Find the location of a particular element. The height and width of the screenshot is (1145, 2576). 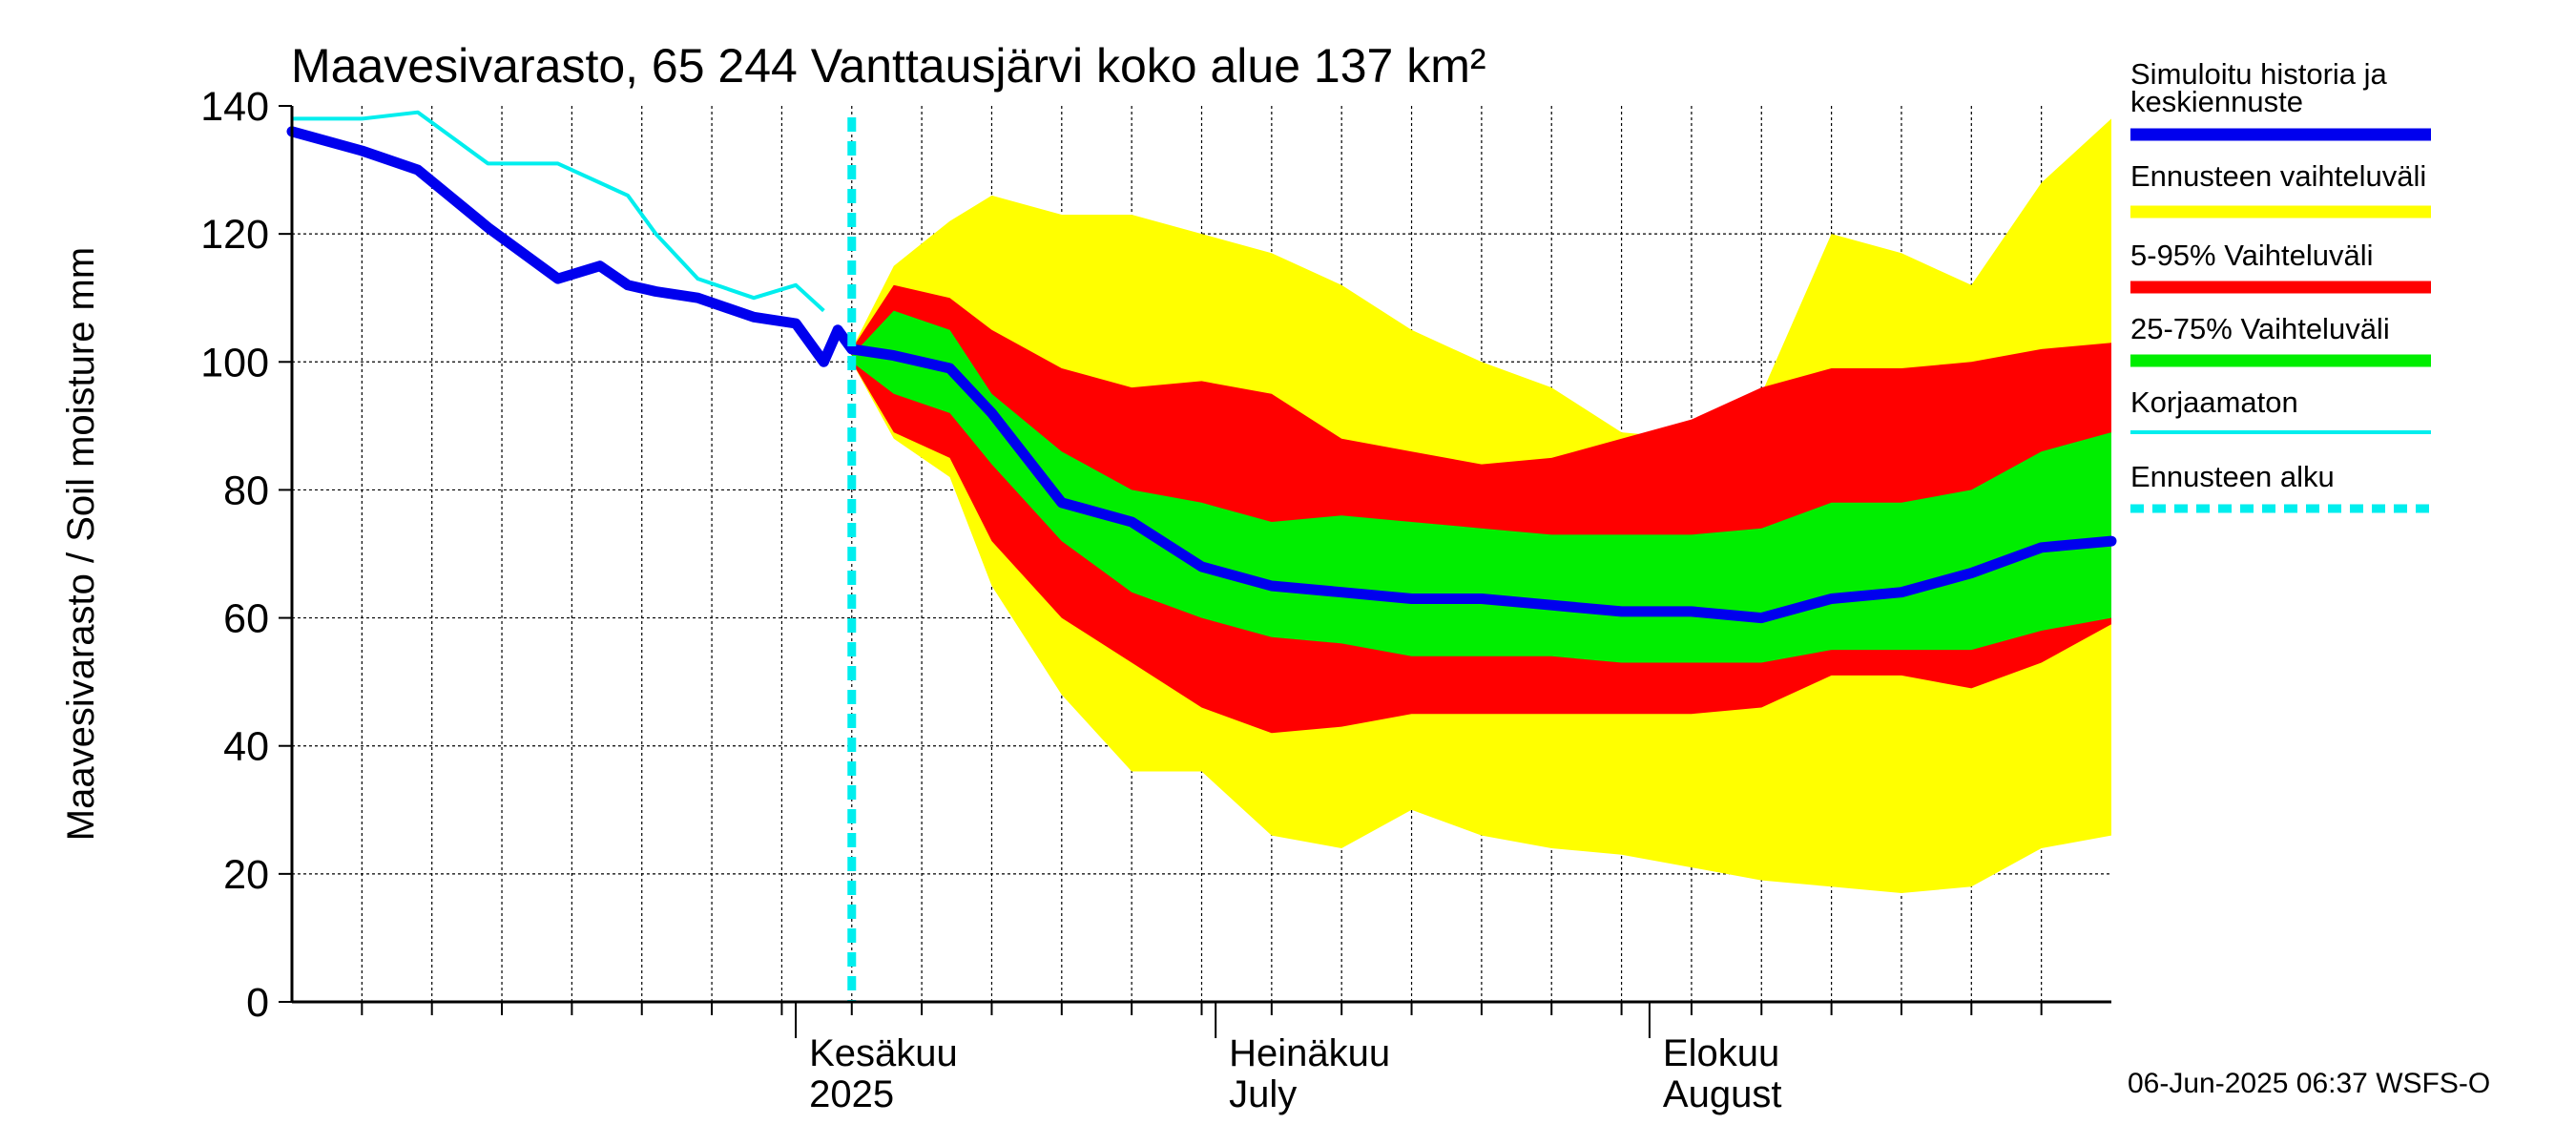

y-axis-label: Maavesivarasto / Soil moisture mm is located at coordinates (81, 544).